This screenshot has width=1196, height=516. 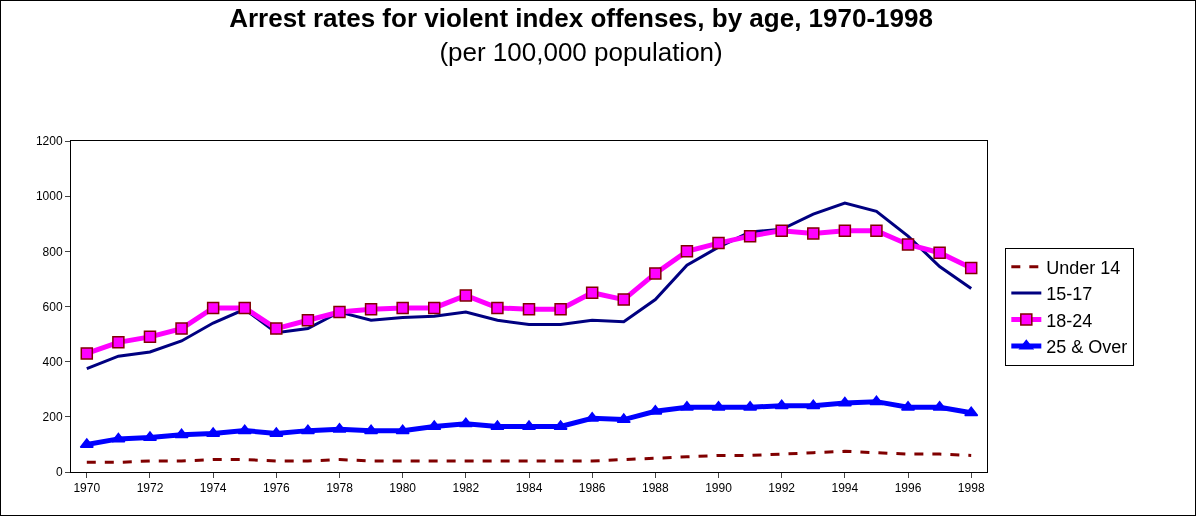 What do you see at coordinates (1069, 320) in the screenshot?
I see `legend-label: 18-24` at bounding box center [1069, 320].